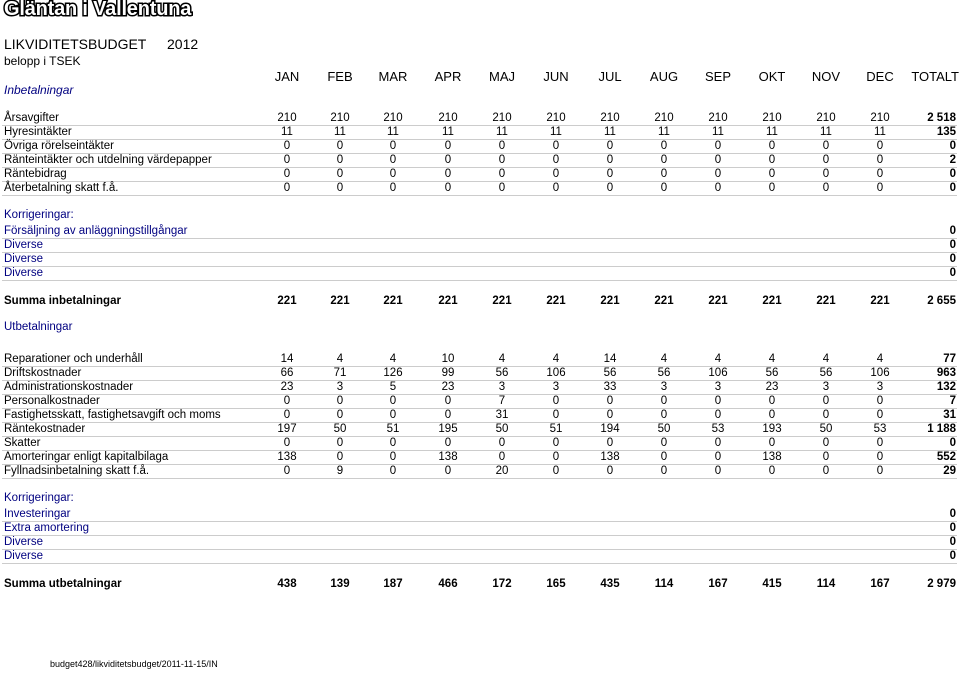 The height and width of the screenshot is (673, 959). Describe the element at coordinates (502, 415) in the screenshot. I see `month-value-cell: 31` at that location.